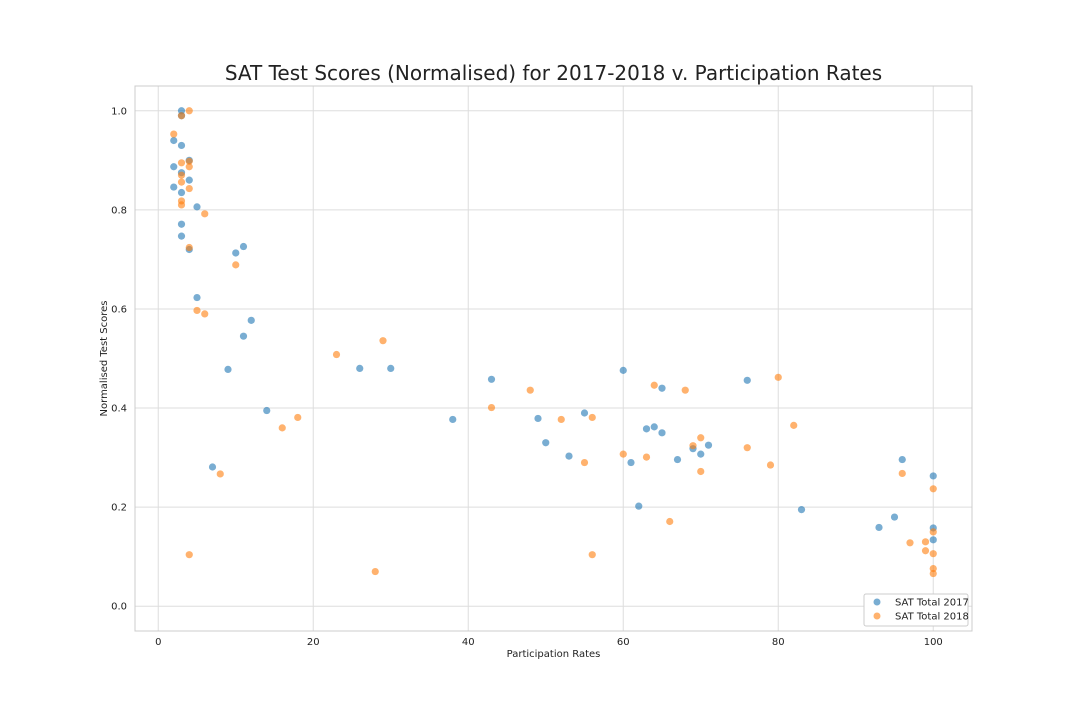 Image resolution: width=1080 pixels, height=720 pixels. Describe the element at coordinates (933, 642) in the screenshot. I see `x-tick-label: 100` at that location.